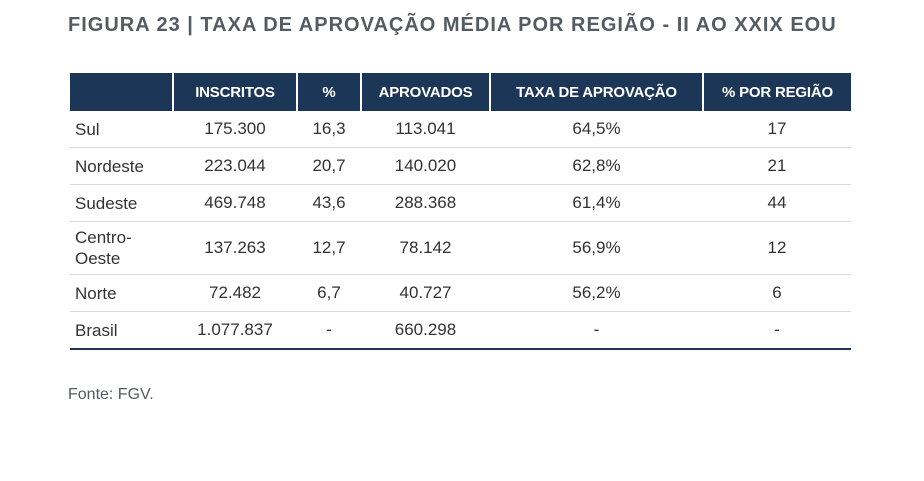  I want to click on percent-cell: 12,7, so click(329, 248).